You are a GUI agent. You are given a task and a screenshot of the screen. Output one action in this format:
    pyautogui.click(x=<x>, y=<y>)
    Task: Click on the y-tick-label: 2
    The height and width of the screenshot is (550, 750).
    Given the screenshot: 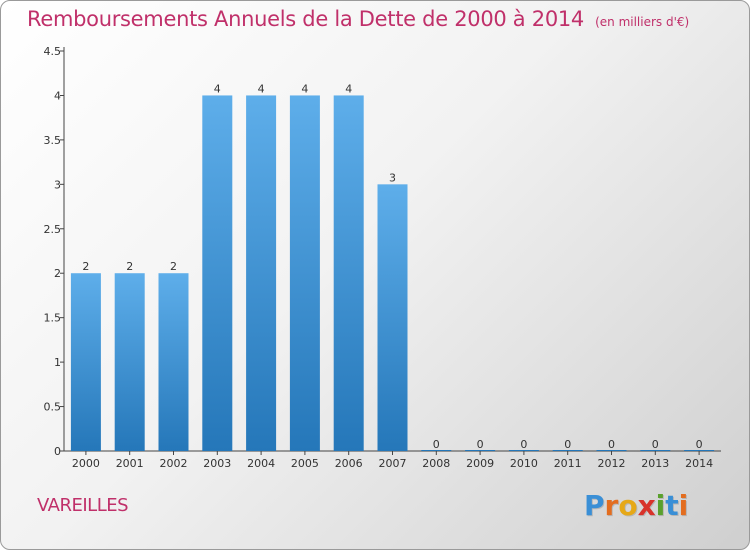 What is the action you would take?
    pyautogui.click(x=57, y=273)
    